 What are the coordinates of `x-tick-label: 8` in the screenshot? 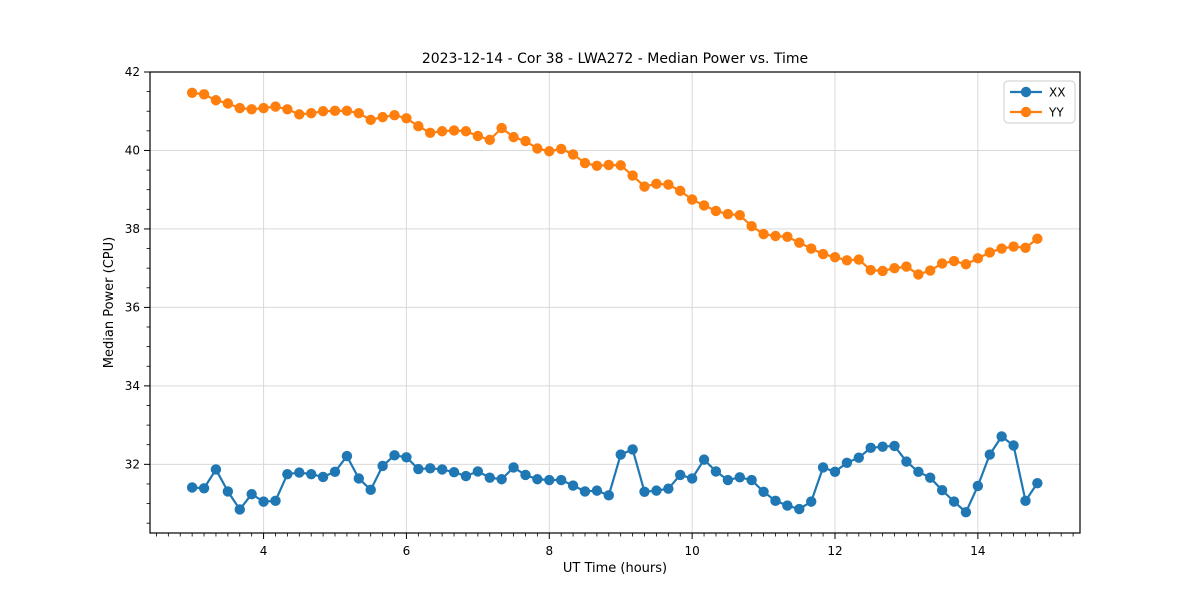 It's located at (549, 551).